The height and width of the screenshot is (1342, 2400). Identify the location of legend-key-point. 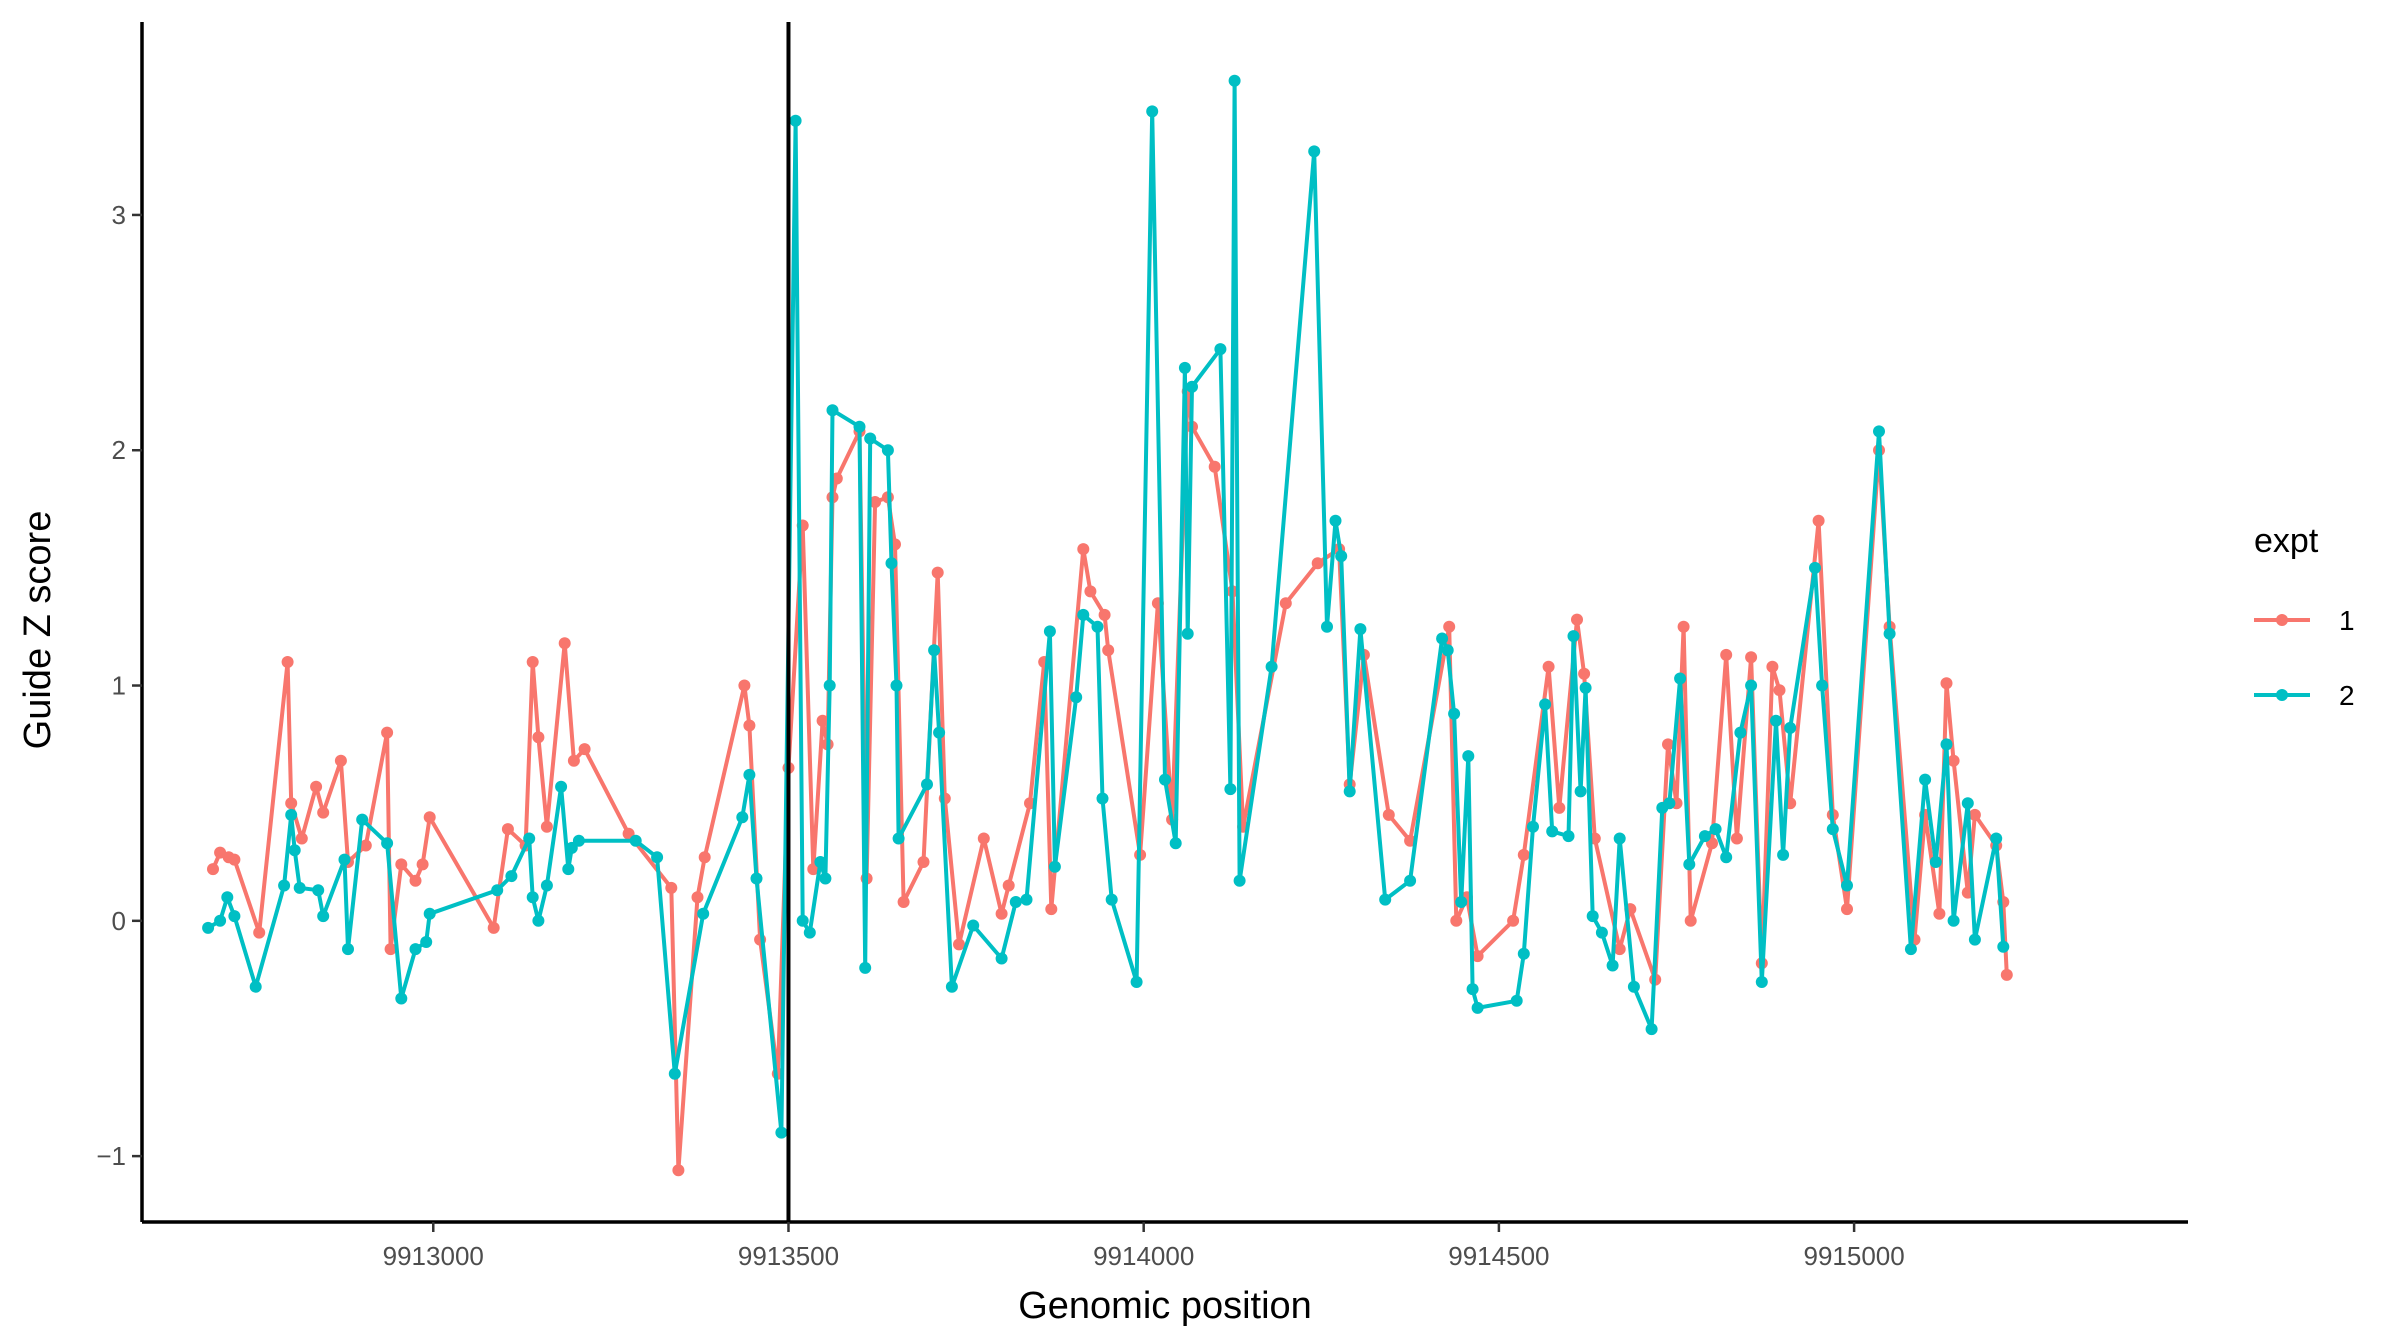
(2282, 695).